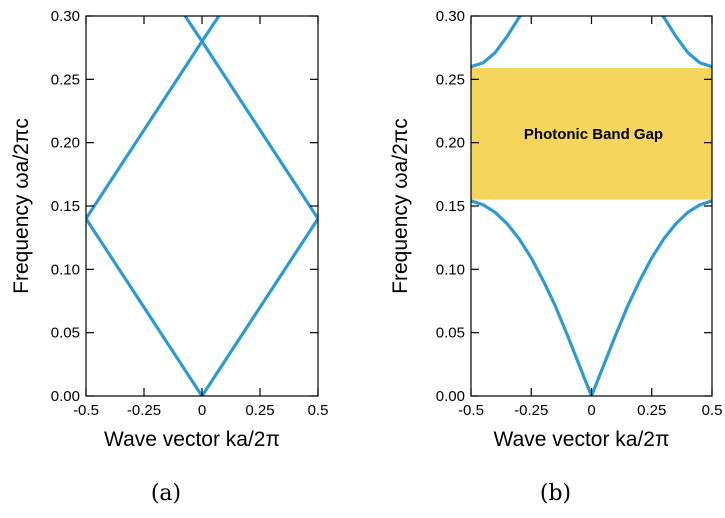  Describe the element at coordinates (450, 396) in the screenshot. I see `panel-b-y-tick-label: 0.00` at that location.